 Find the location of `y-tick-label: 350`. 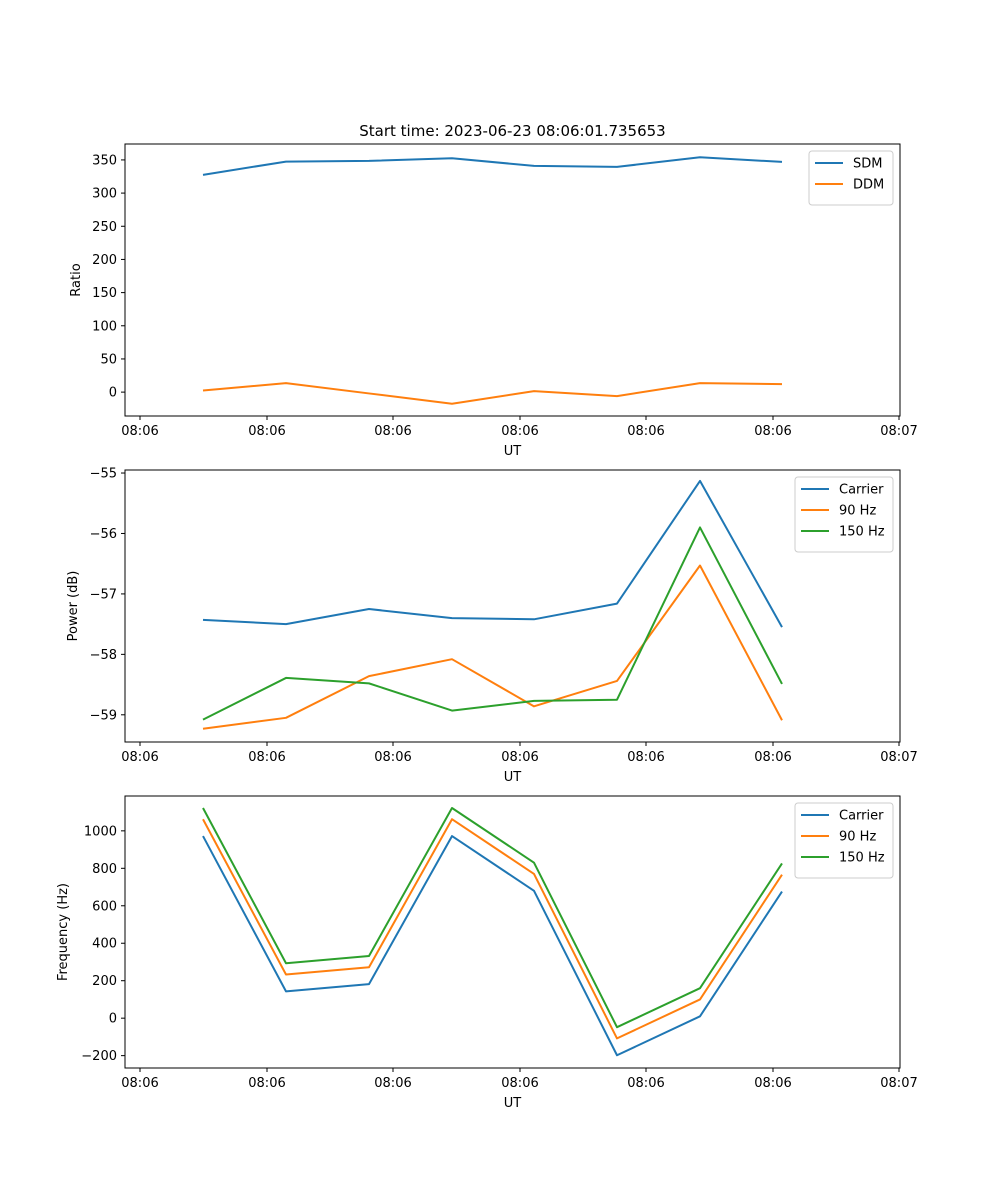

y-tick-label: 350 is located at coordinates (104, 160).